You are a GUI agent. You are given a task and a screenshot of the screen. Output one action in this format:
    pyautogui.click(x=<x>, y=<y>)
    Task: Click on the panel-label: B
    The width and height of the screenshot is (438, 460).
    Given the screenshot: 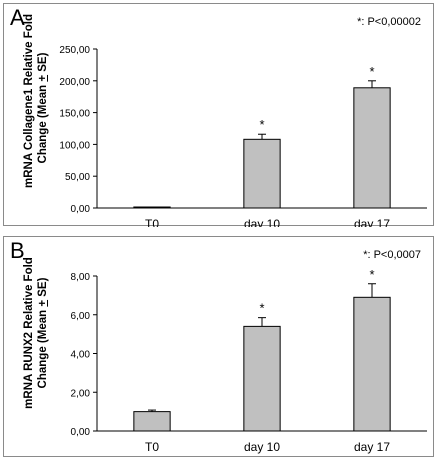 What is the action you would take?
    pyautogui.click(x=17, y=250)
    